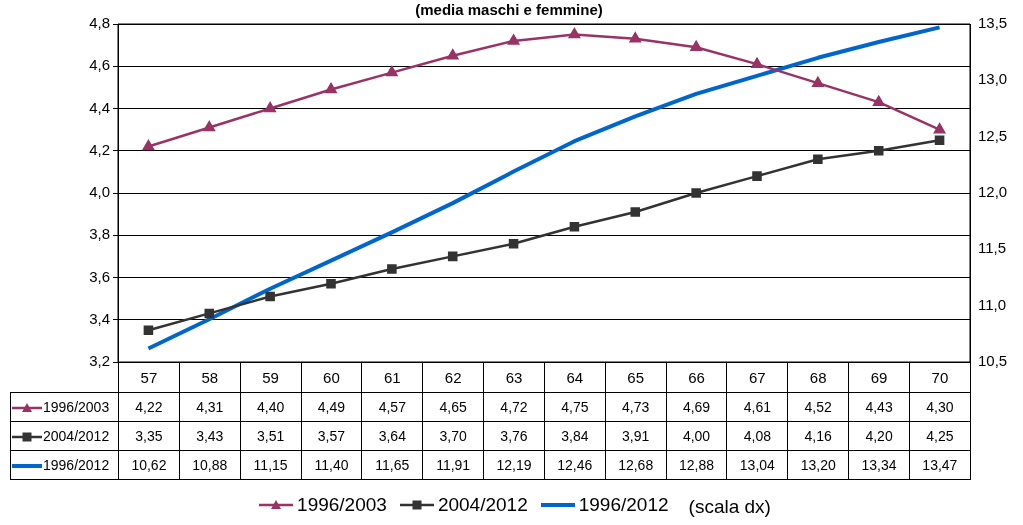 The height and width of the screenshot is (525, 1023). Describe the element at coordinates (453, 436) in the screenshot. I see `data-label: 3,70` at that location.